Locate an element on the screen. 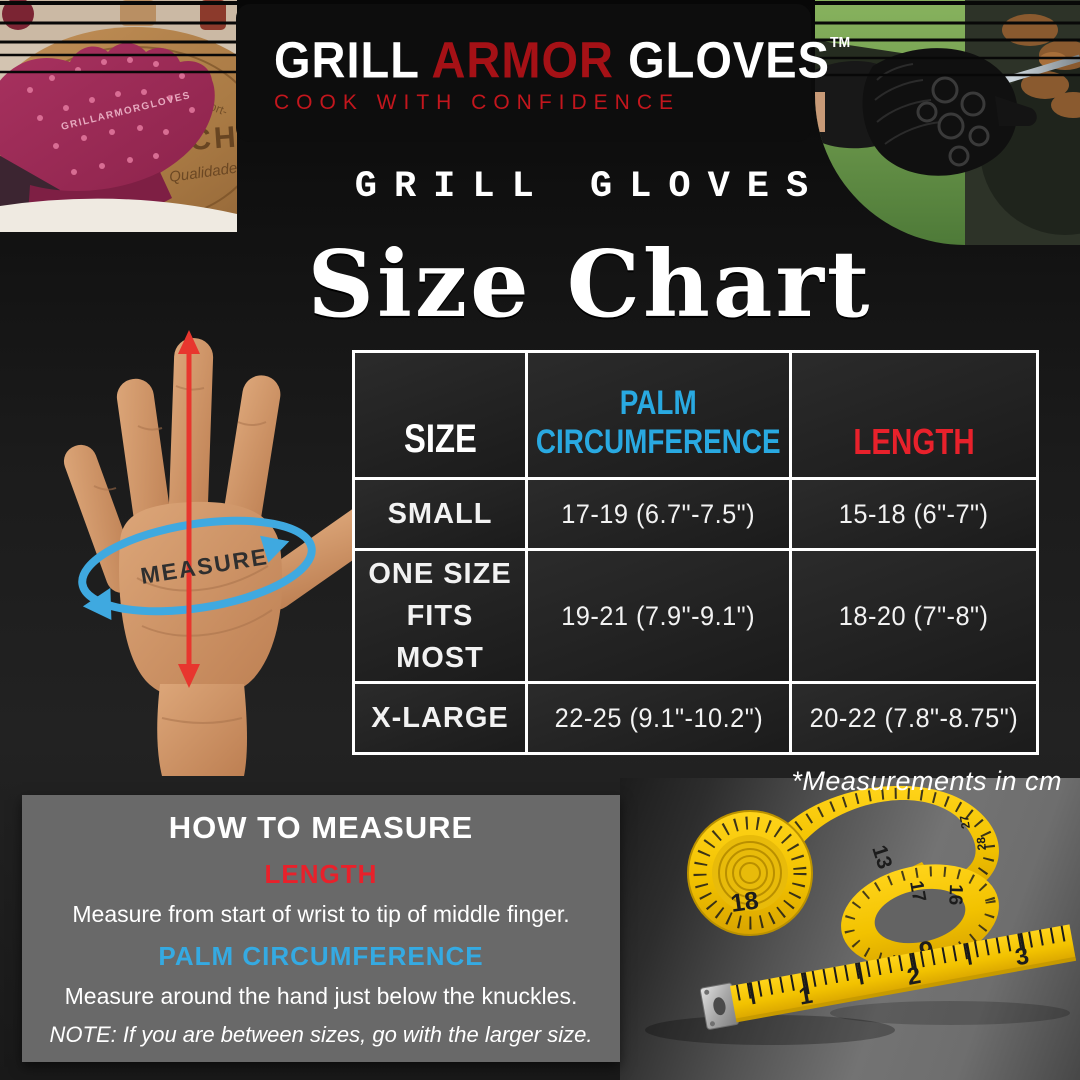 This screenshot has width=1080, height=1080. col-header-size: SIZE is located at coordinates (440, 415).